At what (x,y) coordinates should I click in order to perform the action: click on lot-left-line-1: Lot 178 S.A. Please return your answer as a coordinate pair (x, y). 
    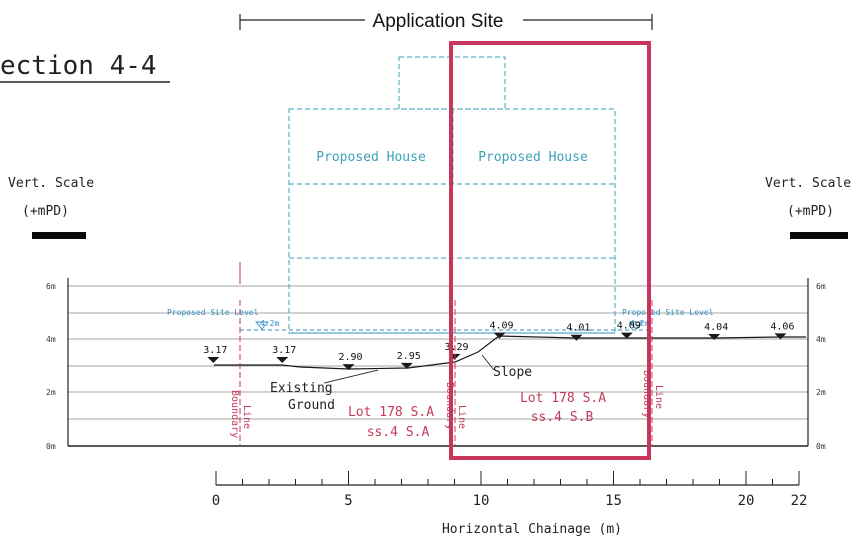
    Looking at the image, I should click on (391, 412).